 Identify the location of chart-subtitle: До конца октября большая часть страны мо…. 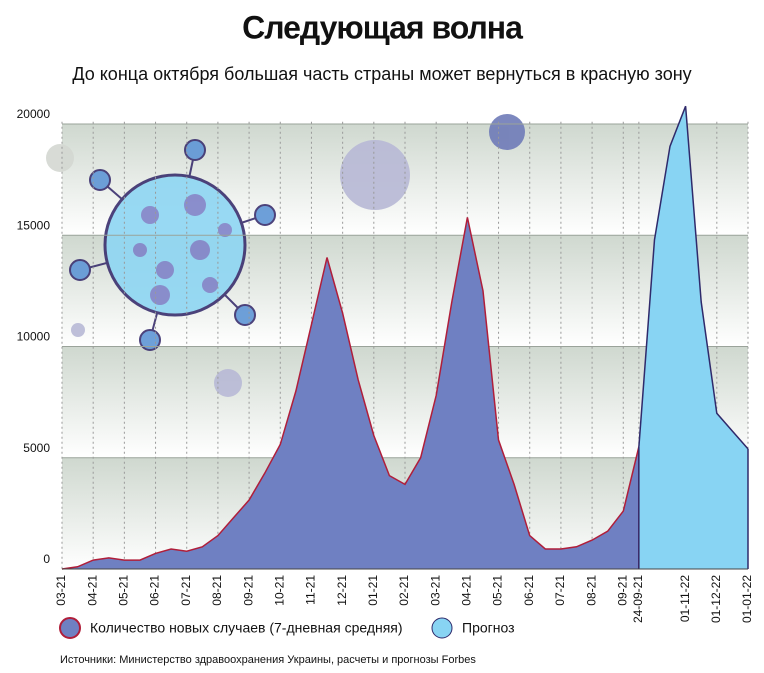
(381, 74).